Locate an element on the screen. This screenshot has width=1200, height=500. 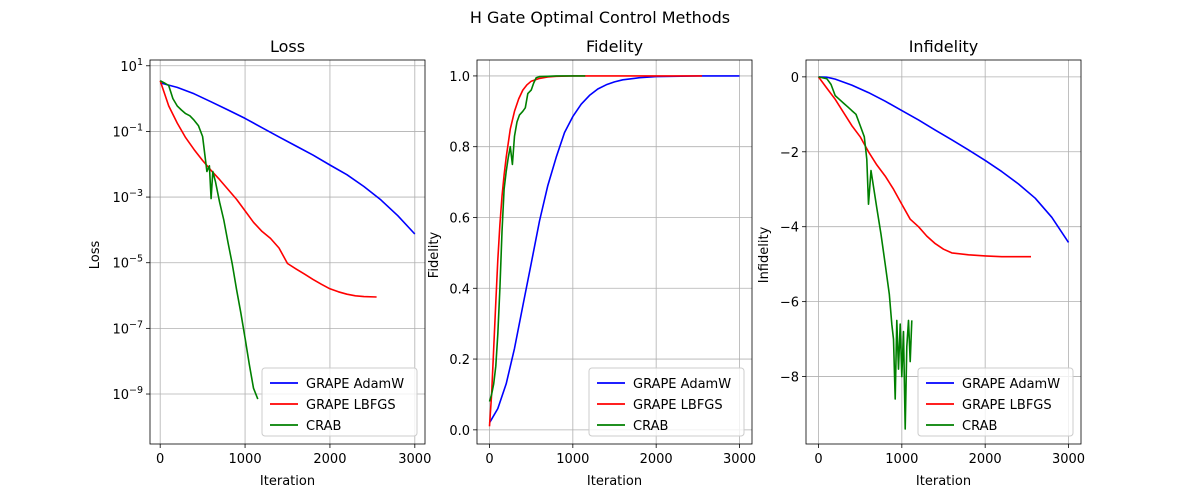
fidelity-ytick-label: 1.0 is located at coordinates (459, 77).